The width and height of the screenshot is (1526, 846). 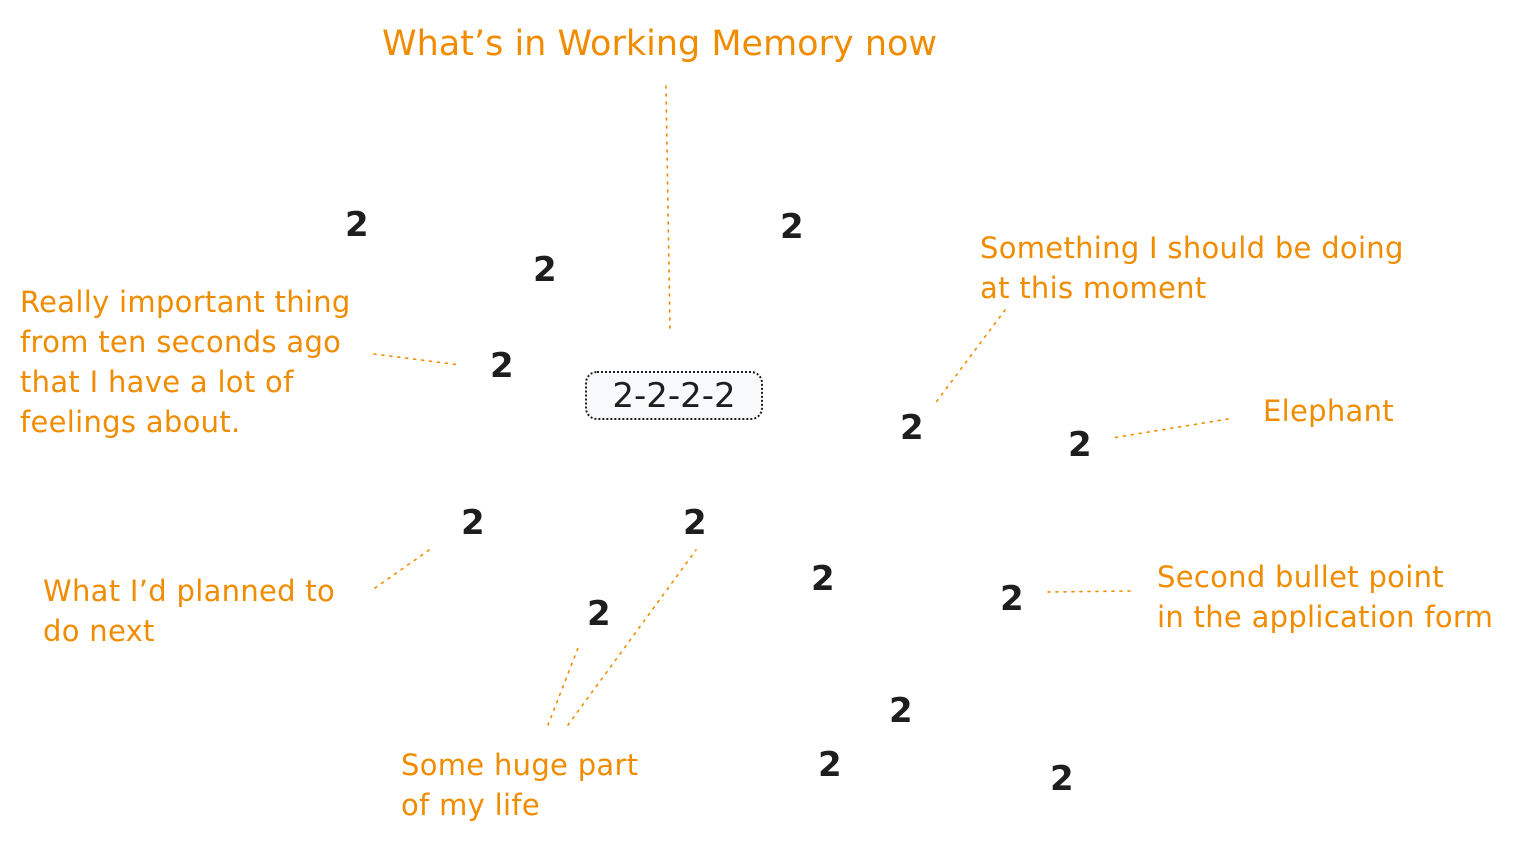 What do you see at coordinates (1328, 411) in the screenshot?
I see `label-elephant: Elephant` at bounding box center [1328, 411].